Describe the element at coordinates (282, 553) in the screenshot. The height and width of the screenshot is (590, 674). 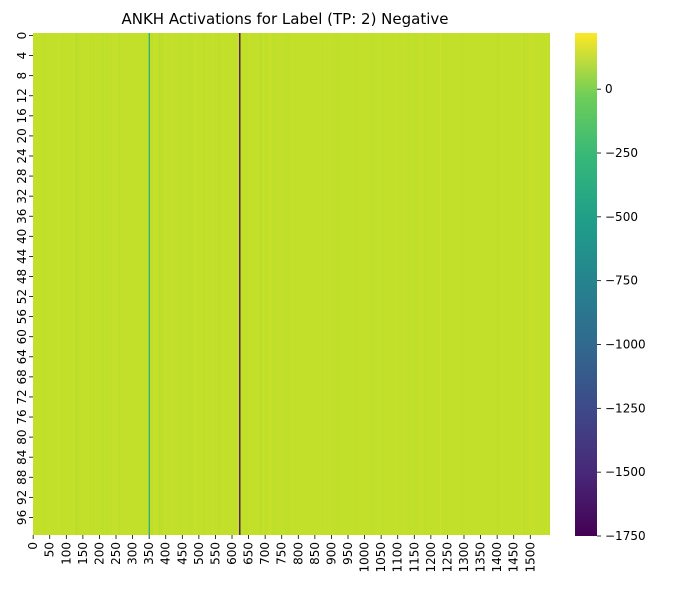
I see `x-tick-label: 750` at that location.